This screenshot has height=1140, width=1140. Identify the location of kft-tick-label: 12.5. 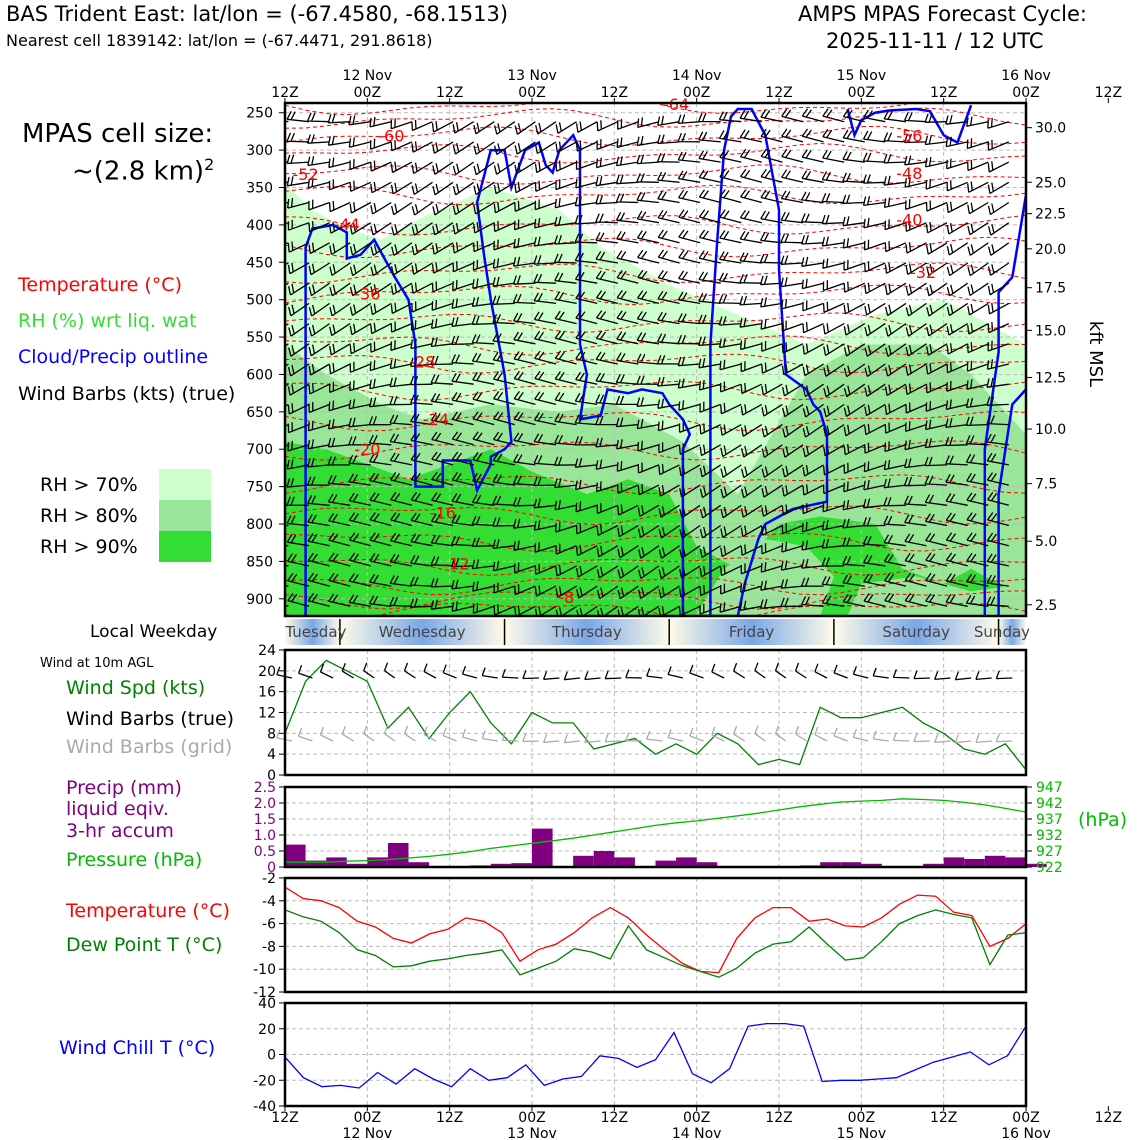
(1050, 378).